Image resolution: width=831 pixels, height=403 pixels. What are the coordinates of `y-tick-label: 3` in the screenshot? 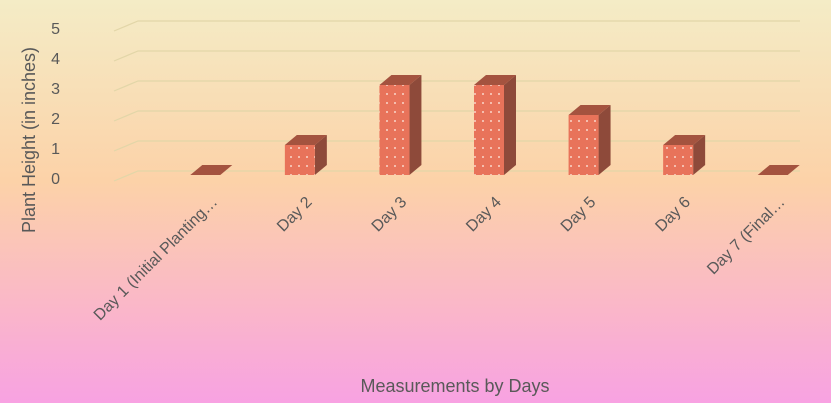 It's located at (55, 89).